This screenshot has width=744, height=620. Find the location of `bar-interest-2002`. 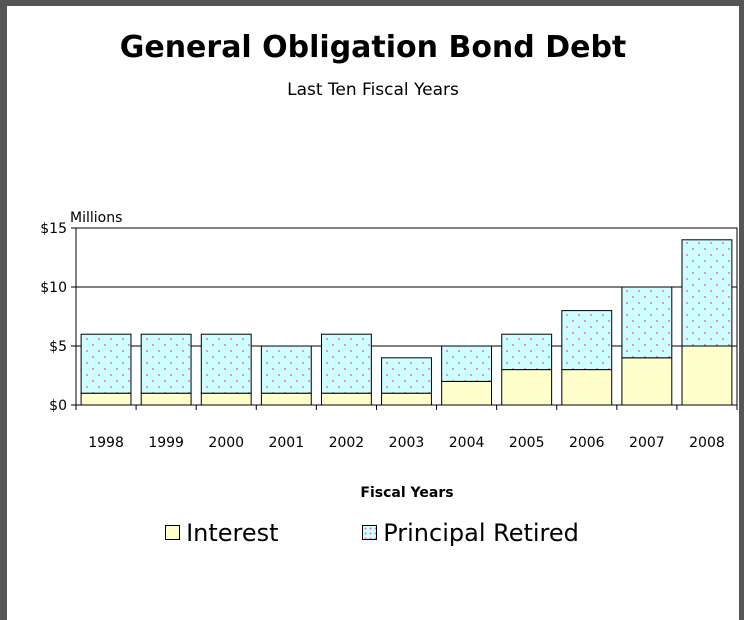

bar-interest-2002 is located at coordinates (346, 399).